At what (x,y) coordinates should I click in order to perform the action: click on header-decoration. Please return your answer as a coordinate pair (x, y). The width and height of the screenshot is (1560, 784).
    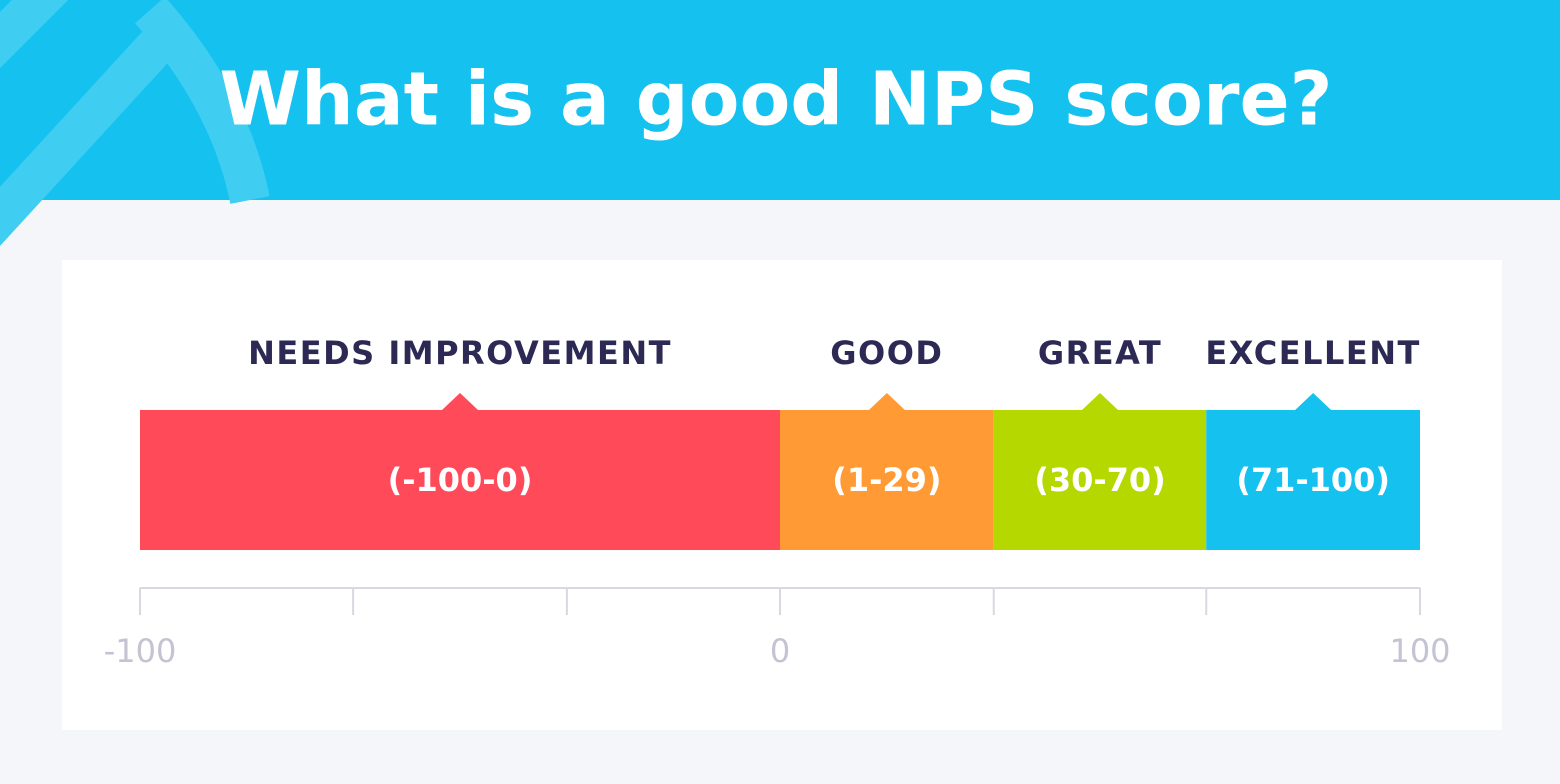
    Looking at the image, I should click on (135, 123).